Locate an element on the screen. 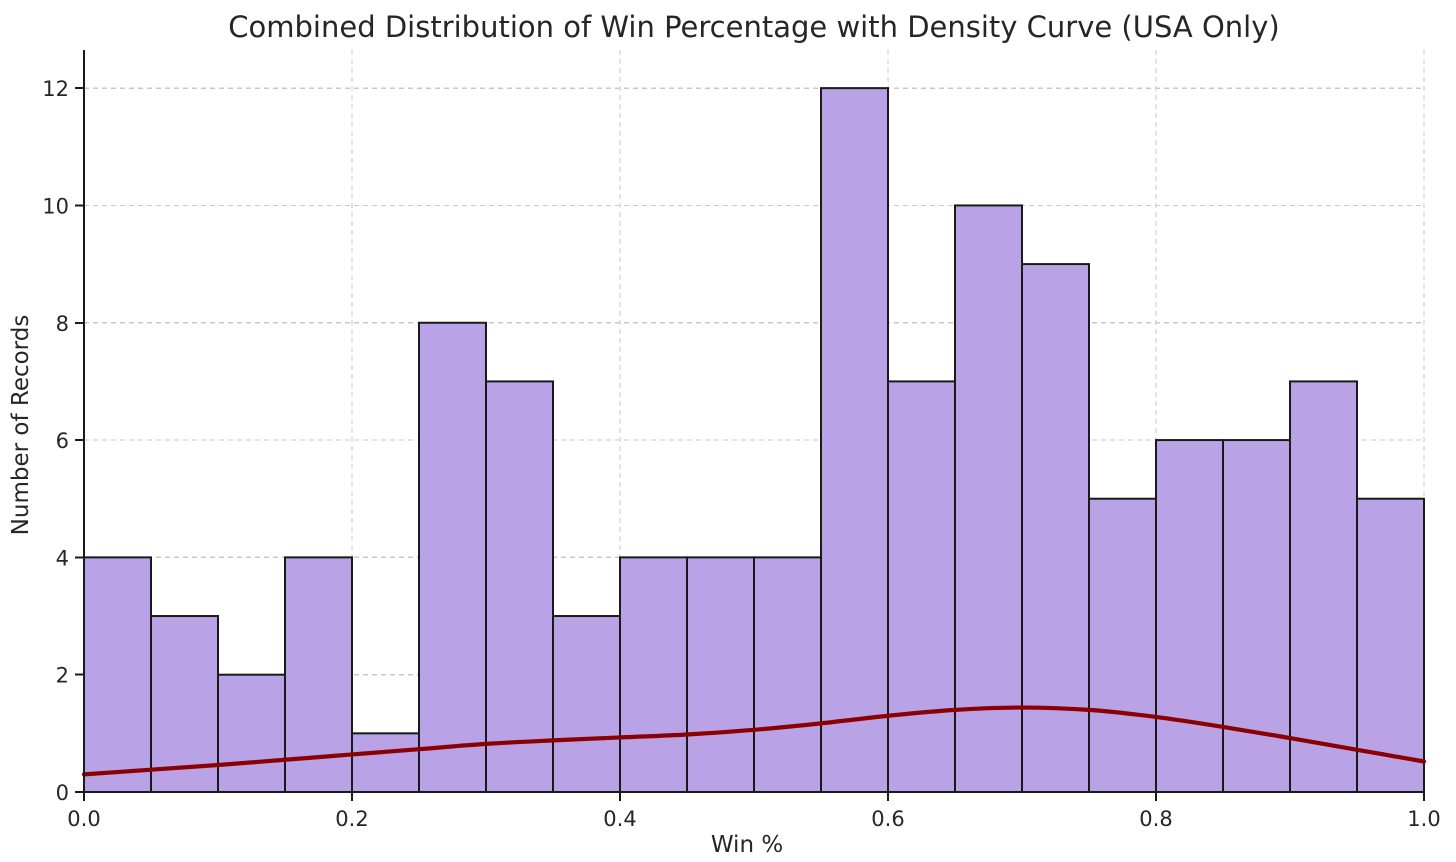  y-tick-label: 0 is located at coordinates (62, 793).